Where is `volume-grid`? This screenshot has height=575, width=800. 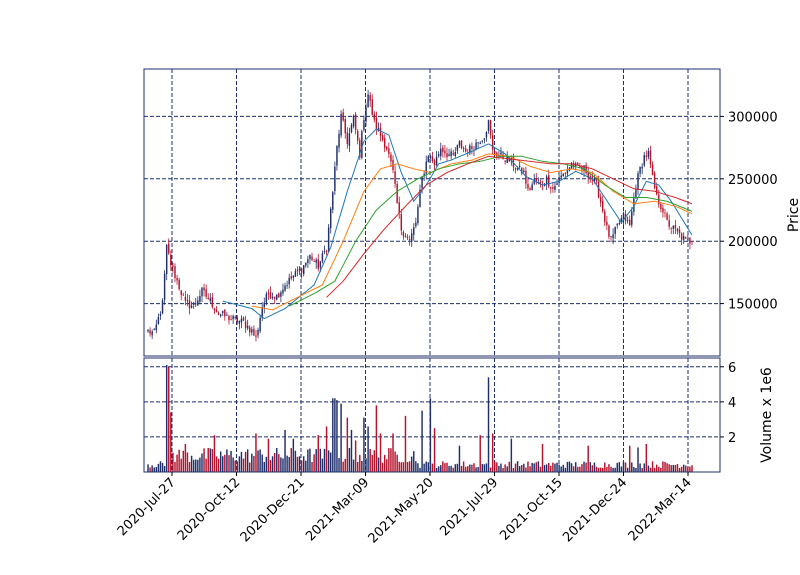 volume-grid is located at coordinates (432, 415).